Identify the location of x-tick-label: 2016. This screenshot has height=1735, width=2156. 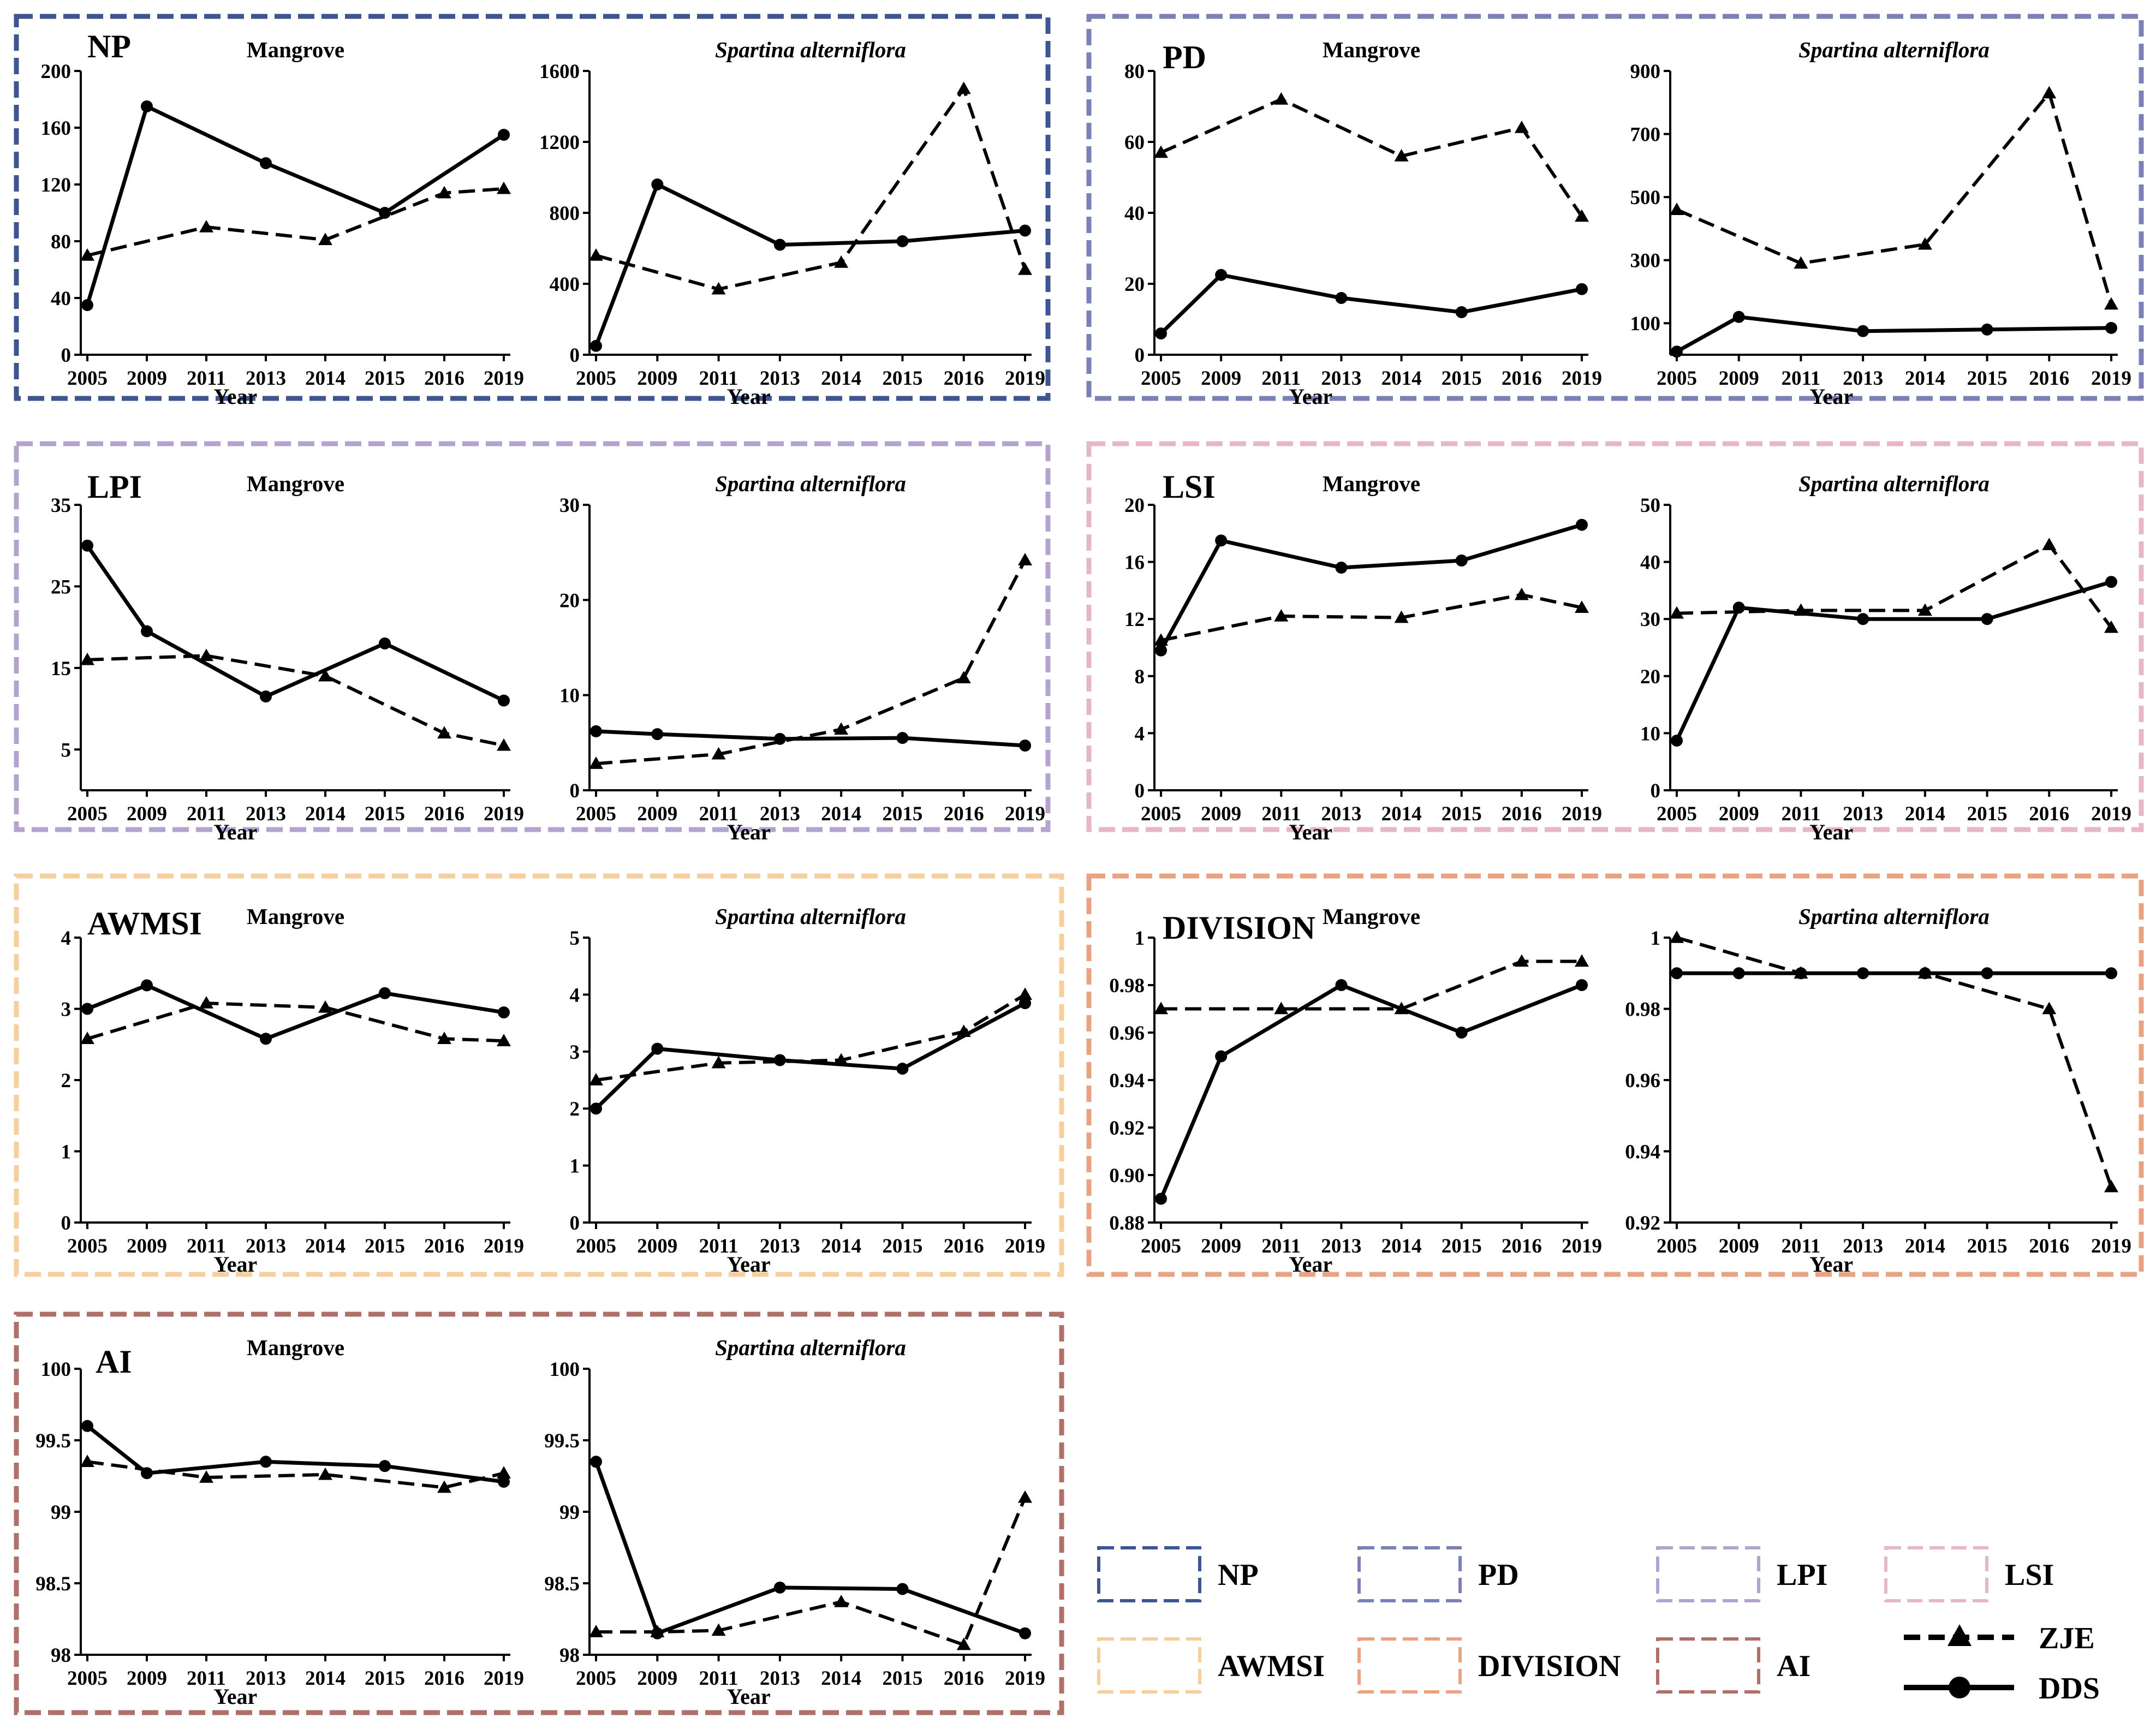
(964, 1678).